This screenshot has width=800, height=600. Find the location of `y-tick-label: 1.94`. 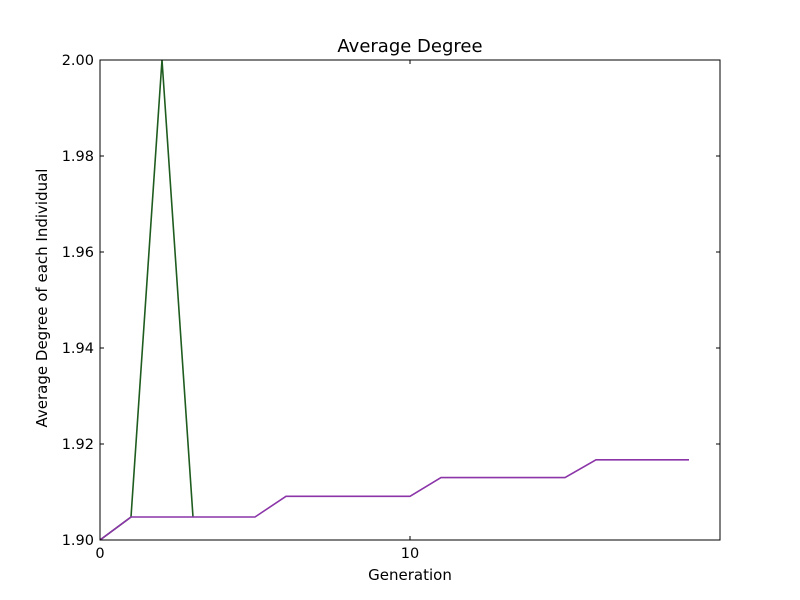

y-tick-label: 1.94 is located at coordinates (78, 349).